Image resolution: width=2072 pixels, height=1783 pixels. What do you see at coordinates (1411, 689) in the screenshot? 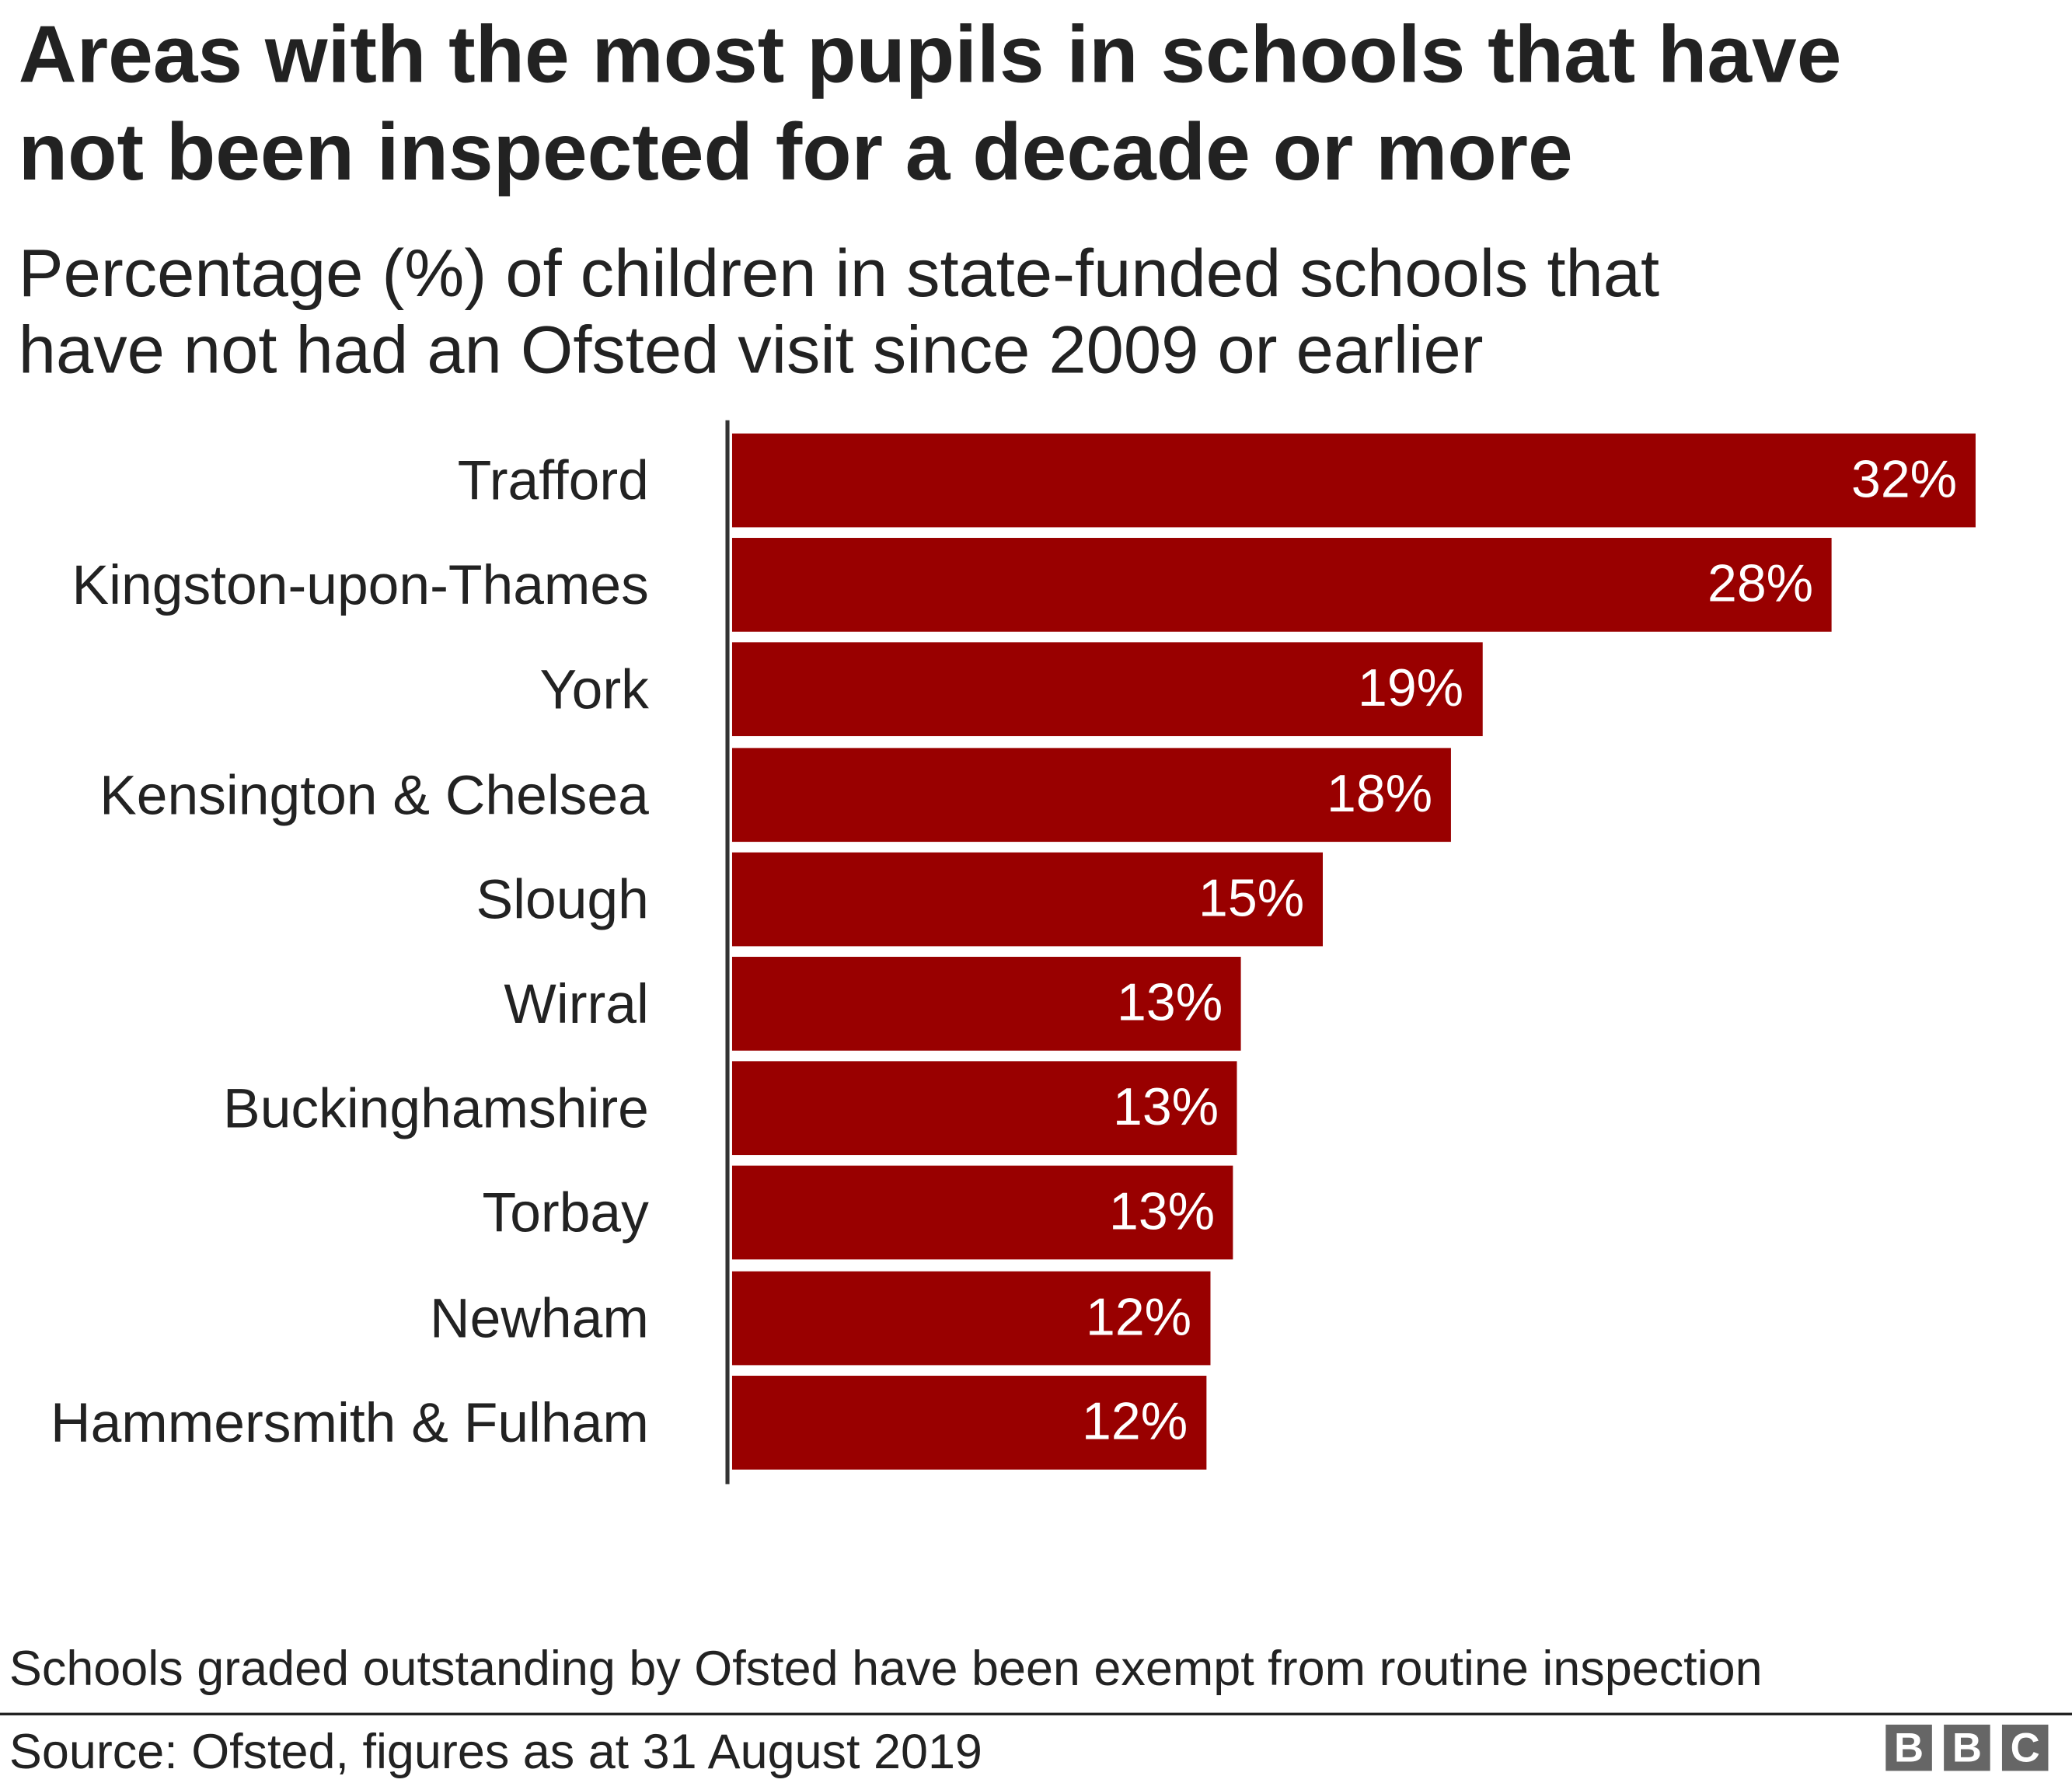
I see `data-label: 19%` at bounding box center [1411, 689].